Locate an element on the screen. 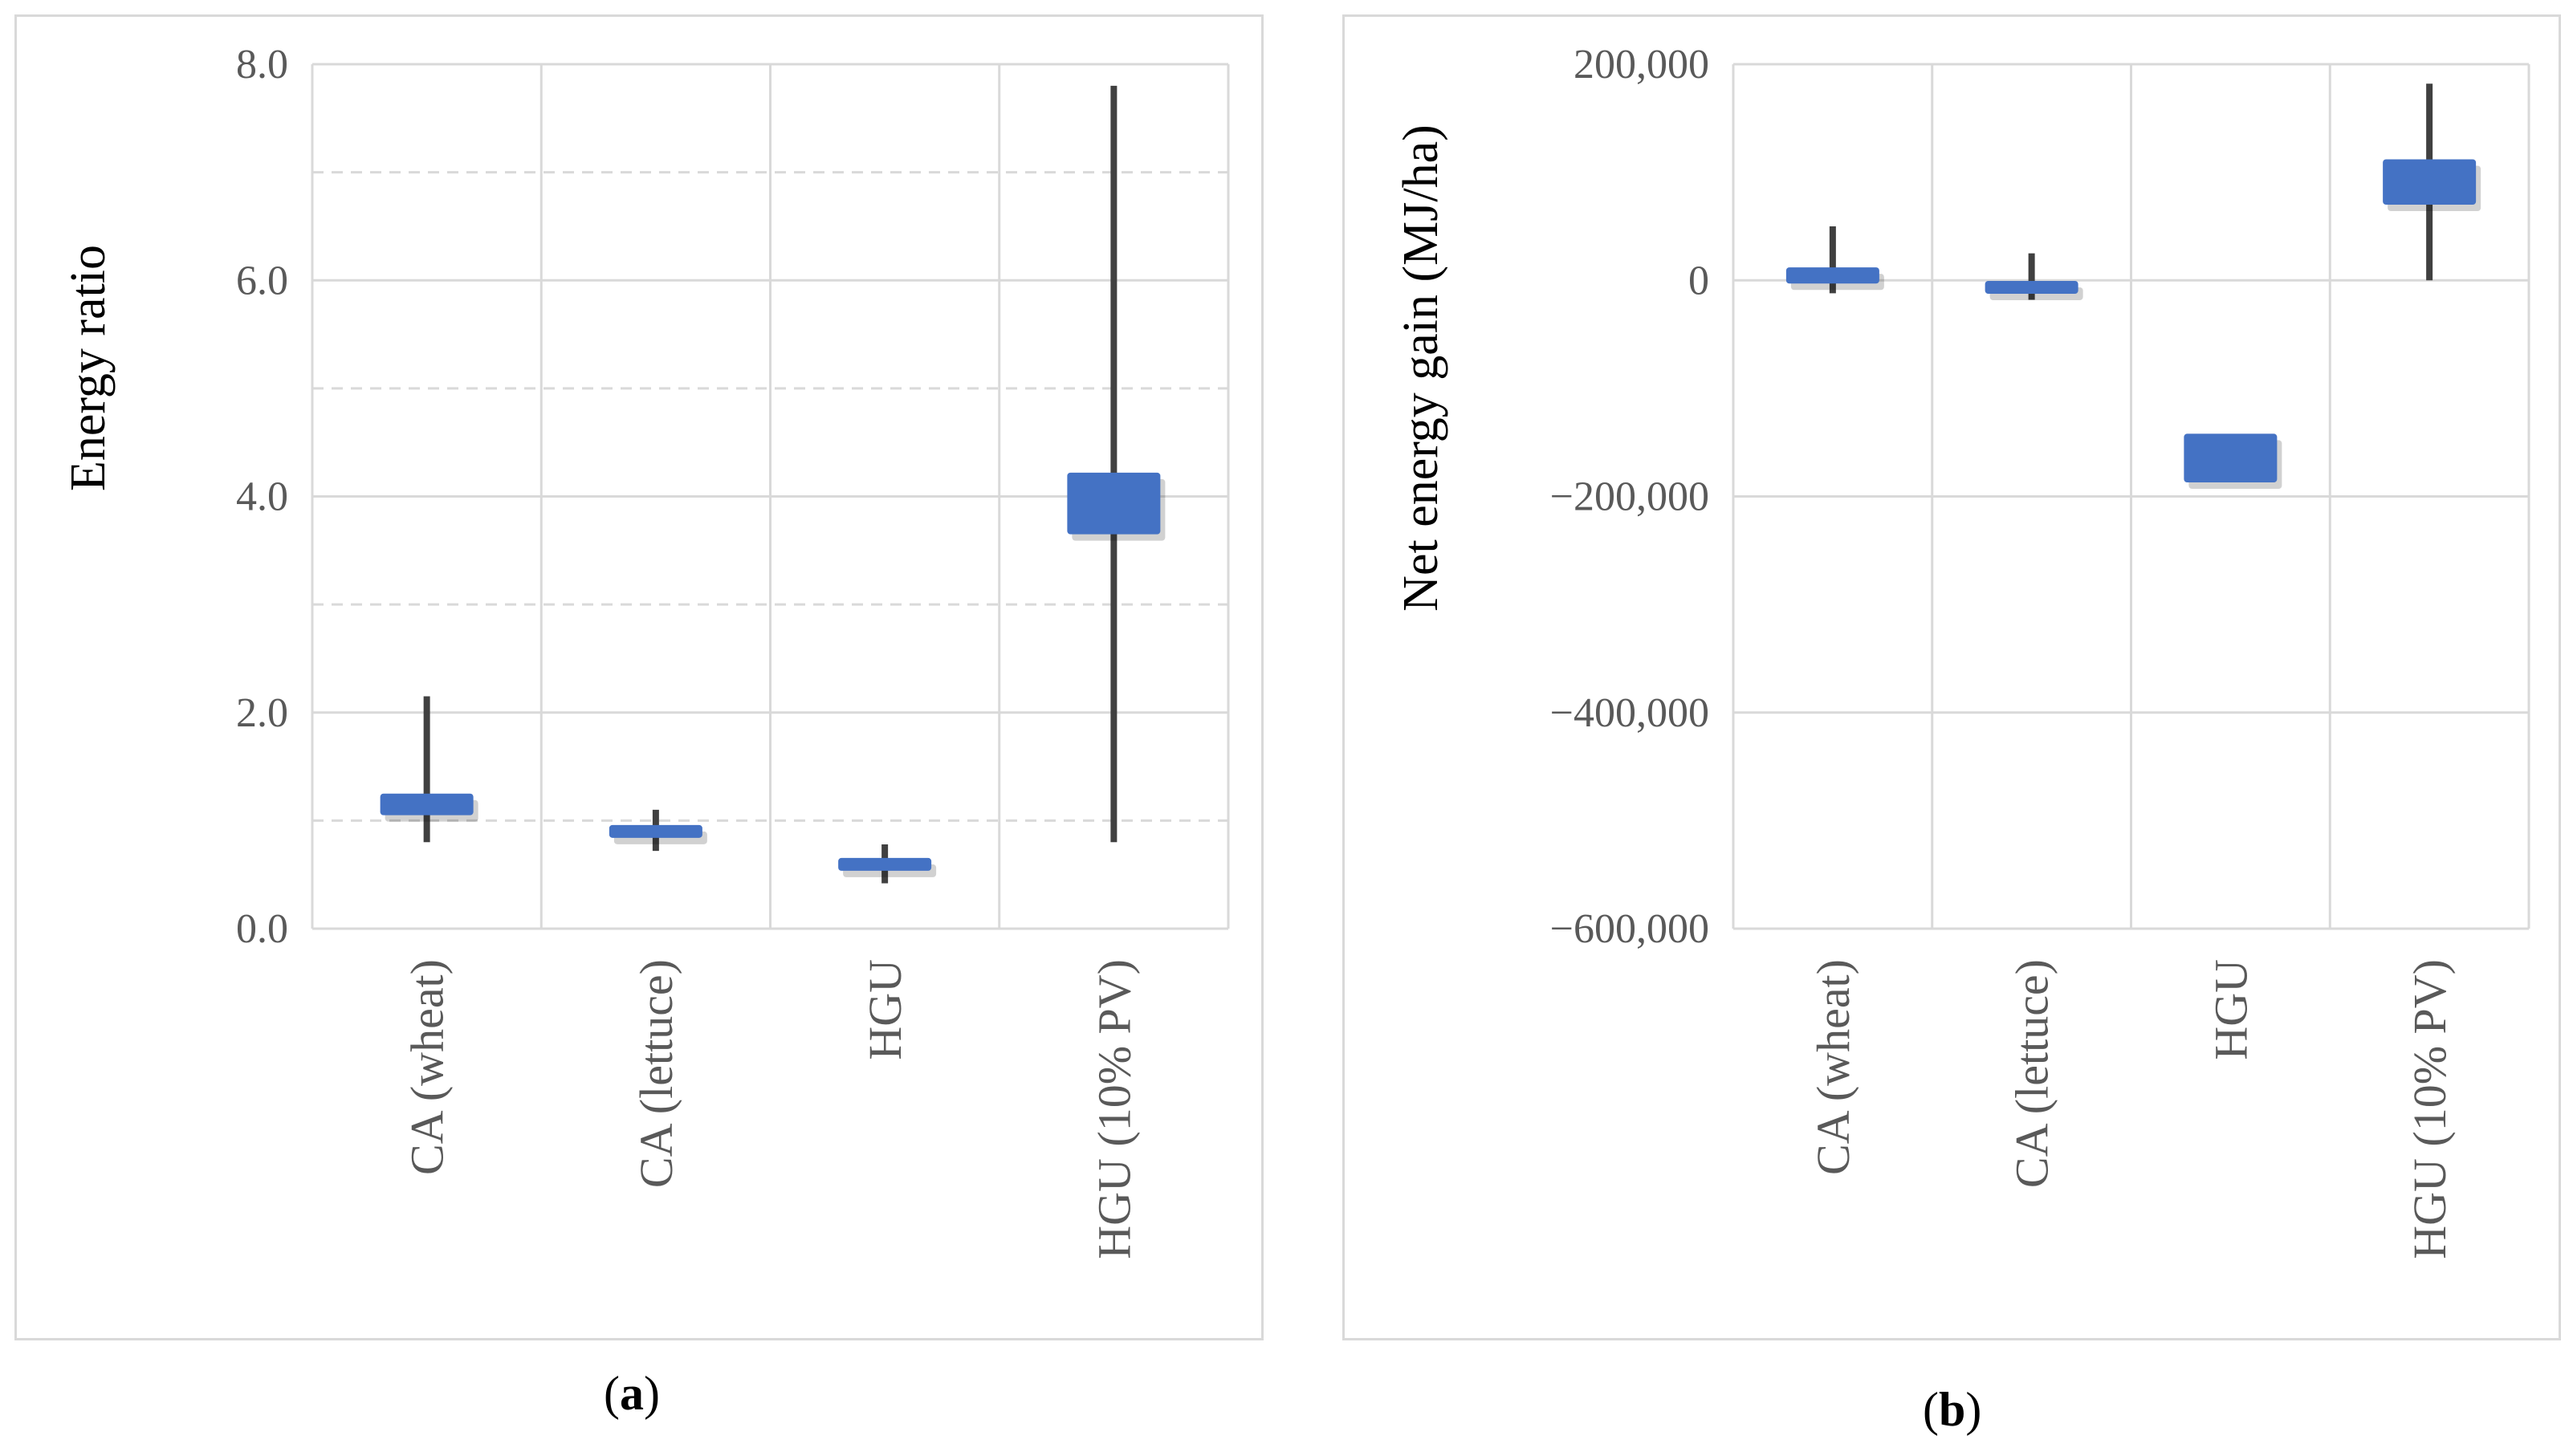 Image resolution: width=2573 pixels, height=1456 pixels. y-tick-label: −400,000 is located at coordinates (1630, 713).